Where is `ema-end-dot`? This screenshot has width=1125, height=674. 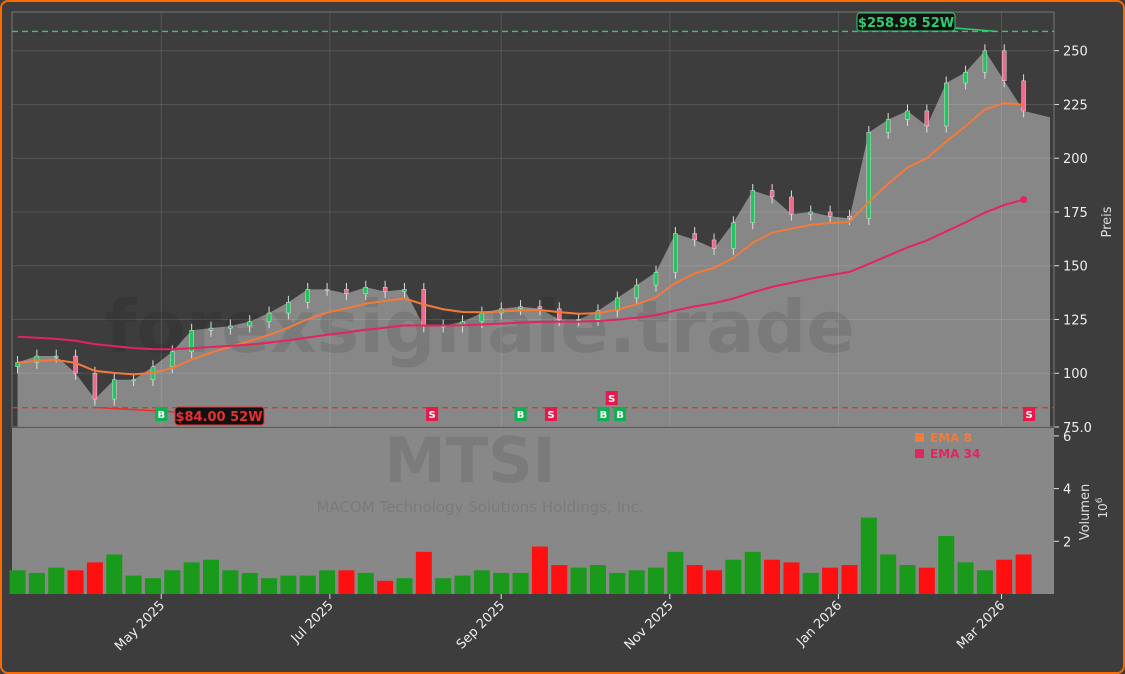
ema-end-dot is located at coordinates (1024, 200).